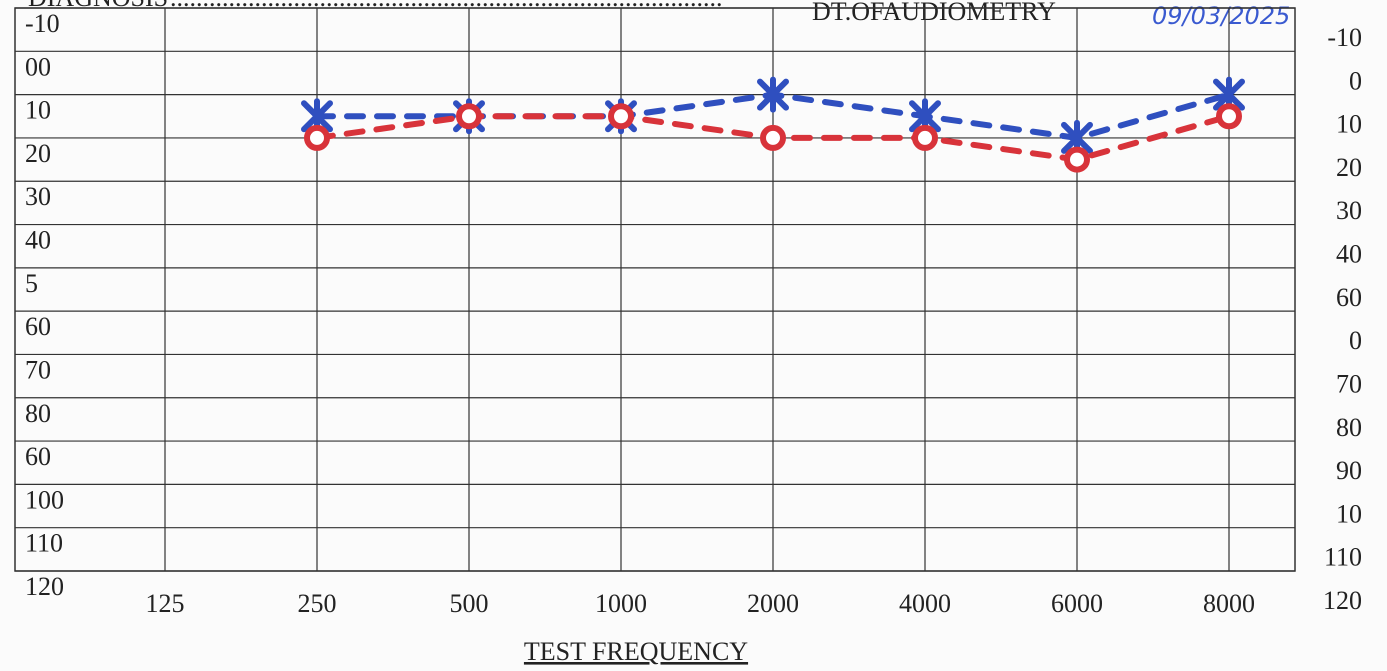 Image resolution: width=1387 pixels, height=671 pixels. I want to click on y2-tick-label: 90, so click(1349, 470).